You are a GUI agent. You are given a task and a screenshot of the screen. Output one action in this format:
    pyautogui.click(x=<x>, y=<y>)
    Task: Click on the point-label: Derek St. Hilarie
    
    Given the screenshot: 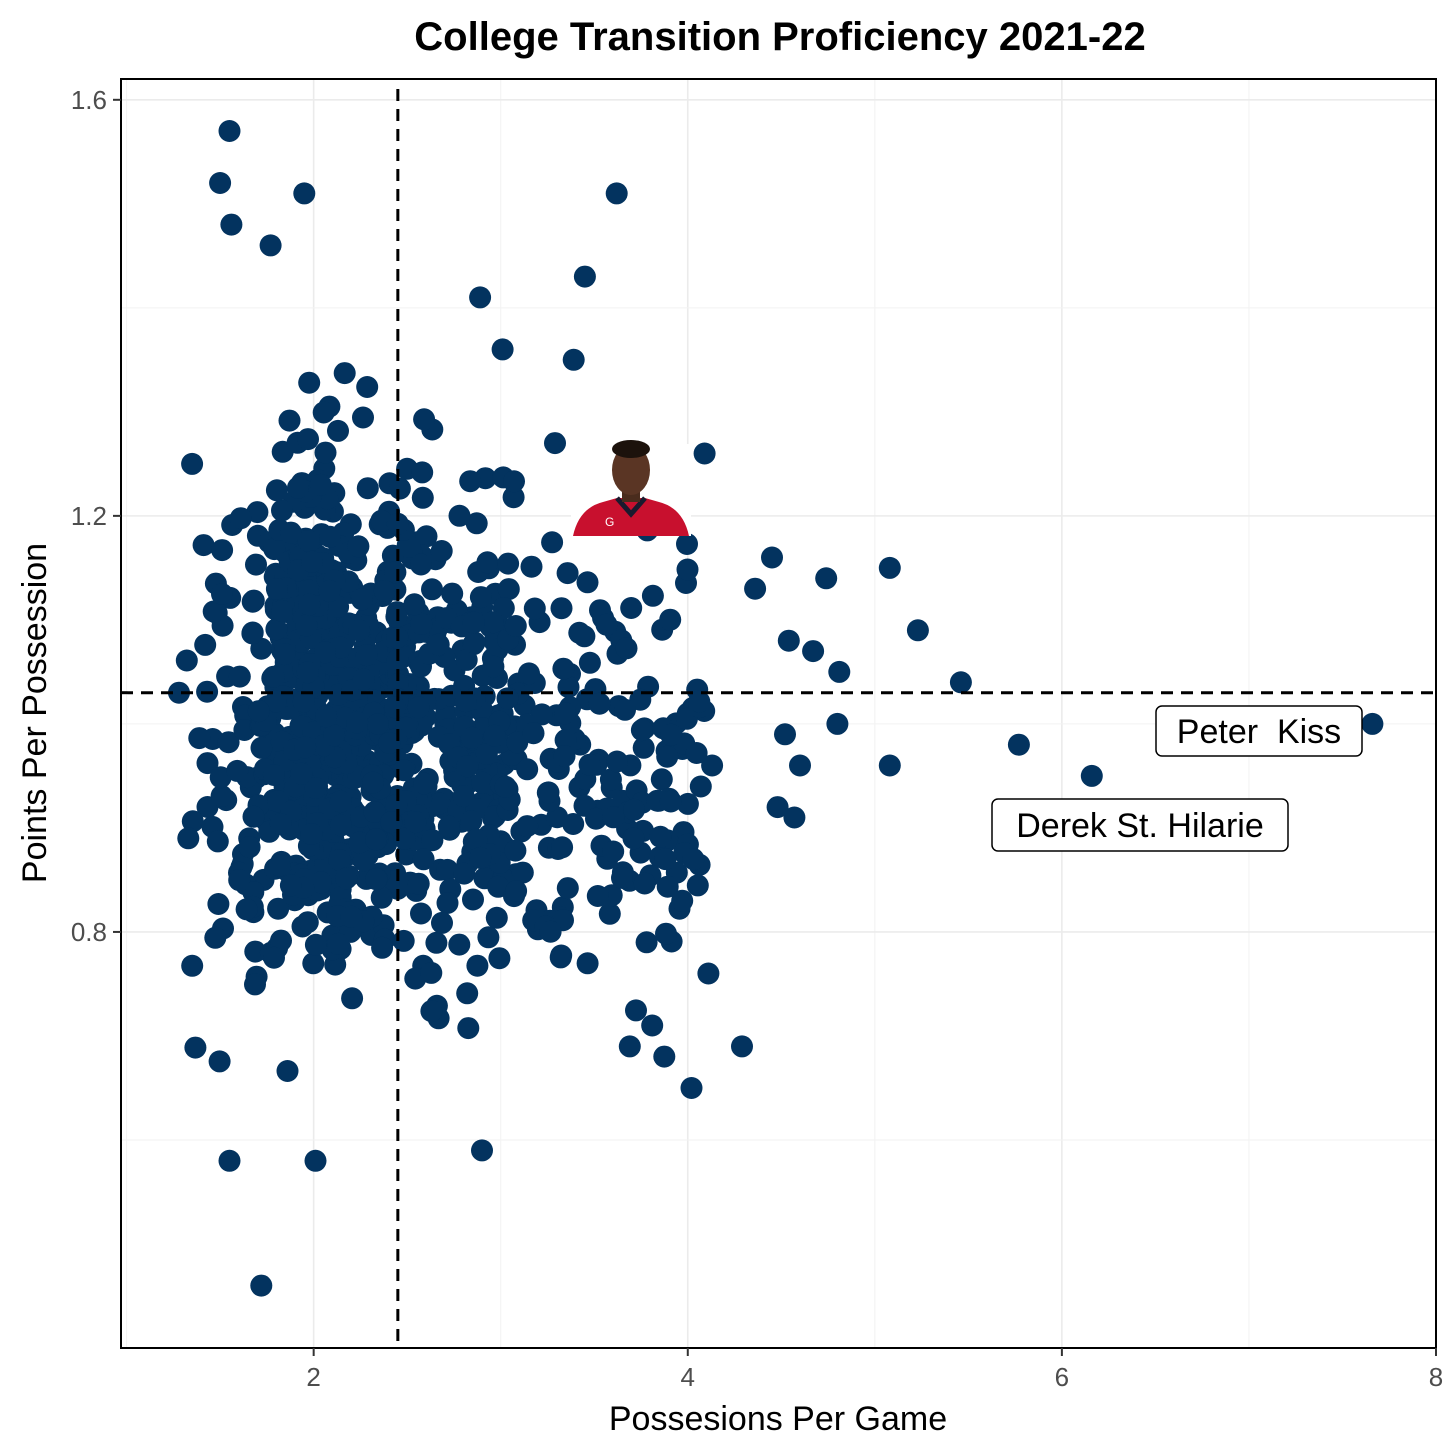 What is the action you would take?
    pyautogui.click(x=1140, y=825)
    